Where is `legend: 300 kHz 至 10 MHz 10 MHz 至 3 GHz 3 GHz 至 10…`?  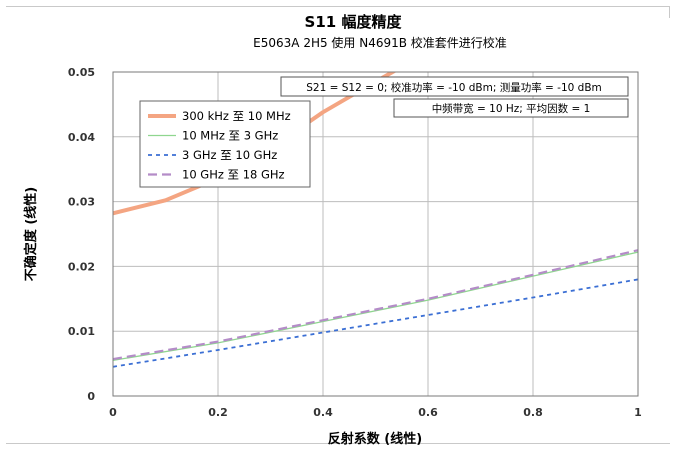 legend: 300 kHz 至 10 MHz 10 MHz 至 3 GHz 3 GHz 至 10… is located at coordinates (225, 144).